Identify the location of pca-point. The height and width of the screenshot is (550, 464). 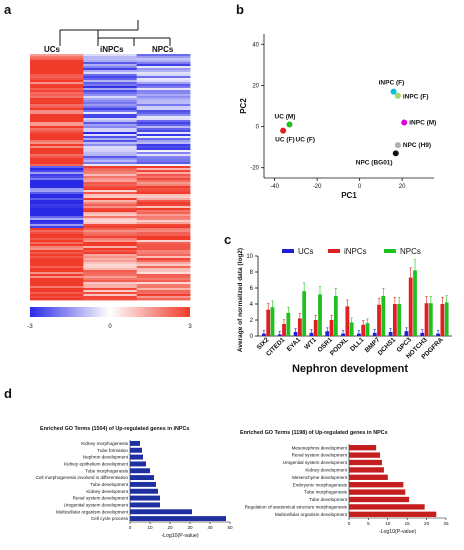
(397, 95).